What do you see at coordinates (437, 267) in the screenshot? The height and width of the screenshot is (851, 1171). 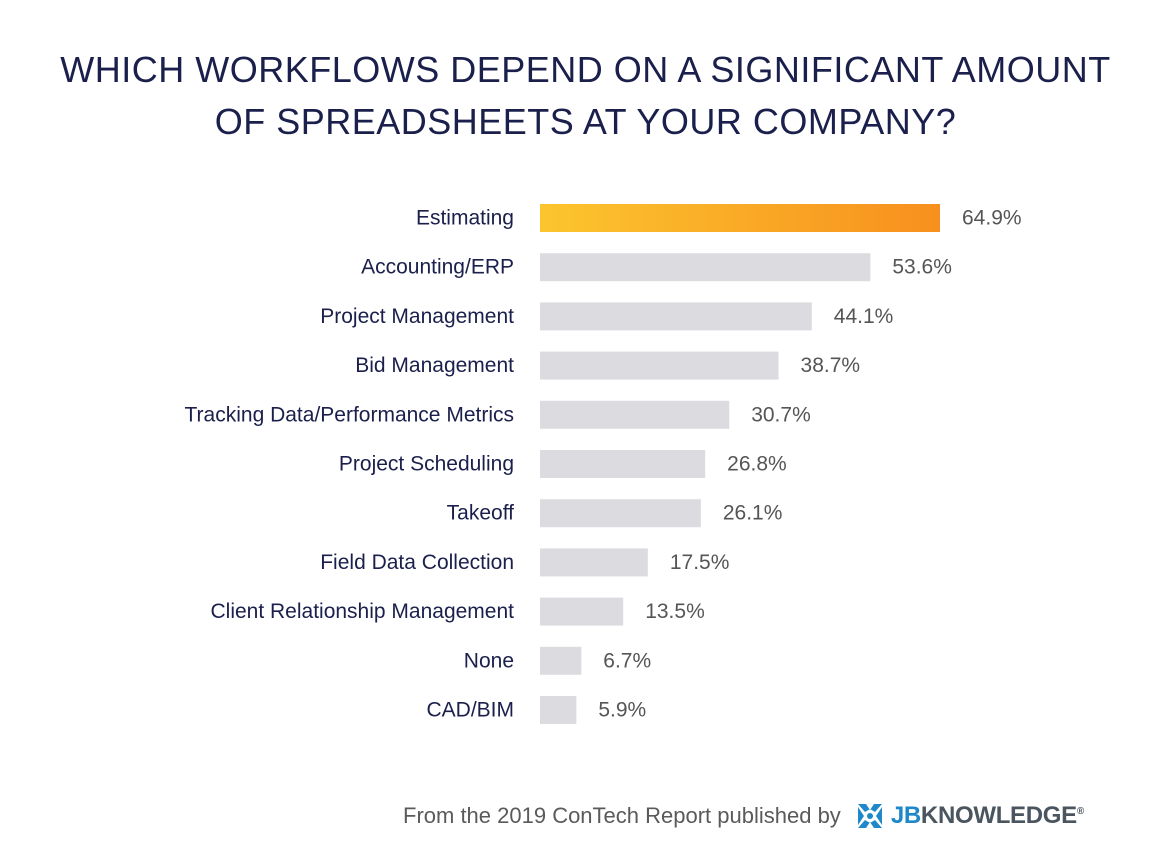 I see `category-label: Accounting/ERP` at bounding box center [437, 267].